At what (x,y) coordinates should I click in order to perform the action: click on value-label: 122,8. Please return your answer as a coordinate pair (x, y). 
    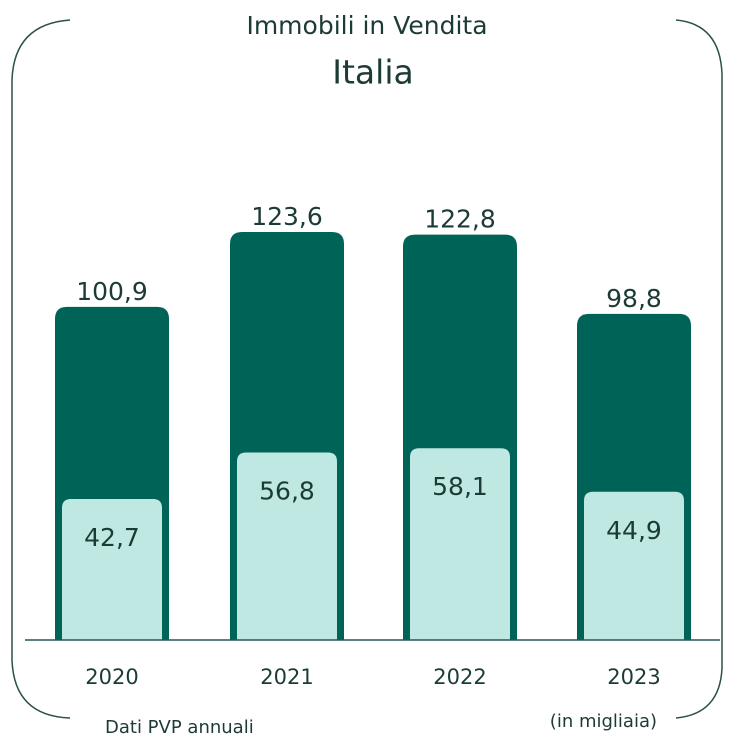
    Looking at the image, I should click on (460, 219).